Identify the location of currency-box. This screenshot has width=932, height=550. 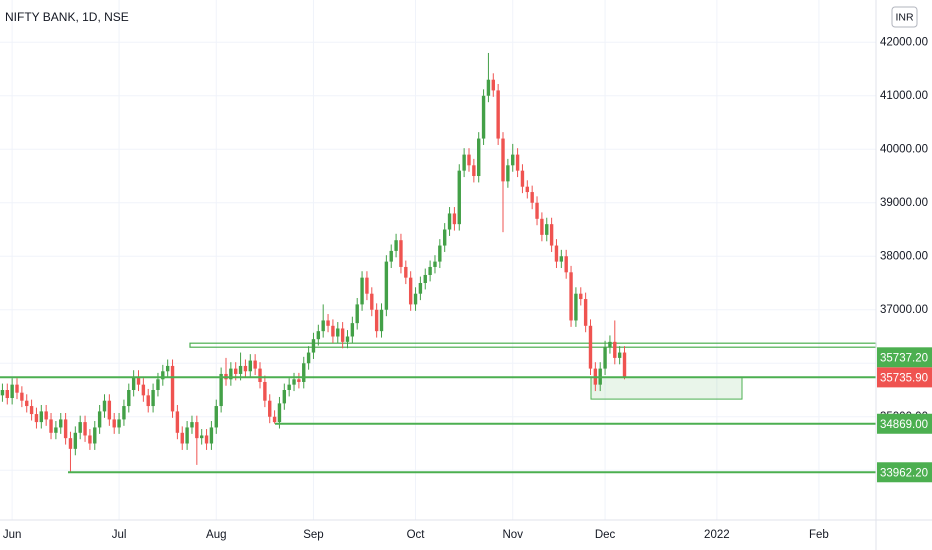
(904, 17).